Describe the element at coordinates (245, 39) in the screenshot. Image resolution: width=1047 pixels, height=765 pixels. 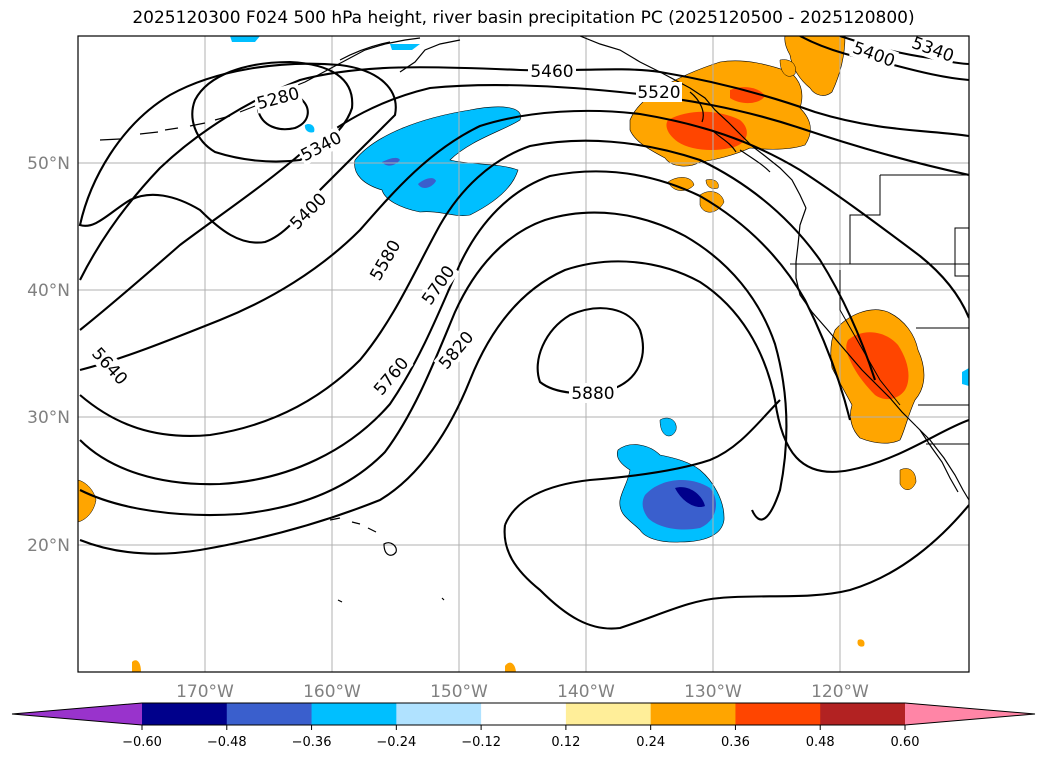
I see `neg-region-small2` at that location.